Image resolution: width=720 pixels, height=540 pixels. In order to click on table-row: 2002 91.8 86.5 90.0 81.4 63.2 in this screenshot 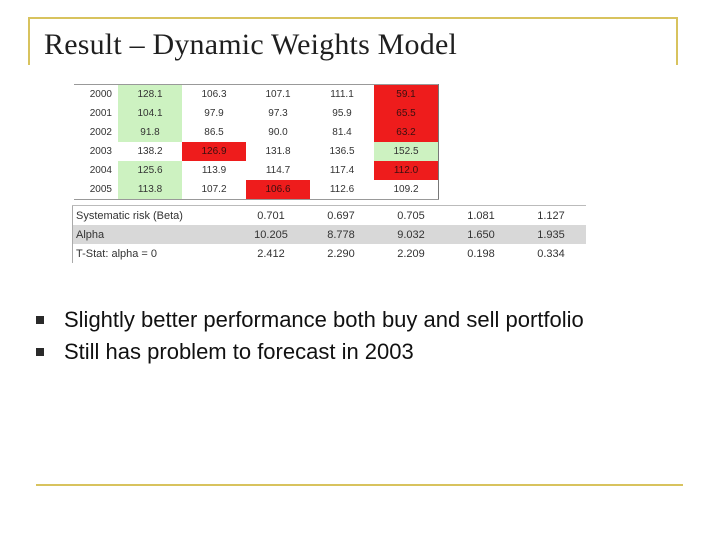, I will do `click(256, 132)`.